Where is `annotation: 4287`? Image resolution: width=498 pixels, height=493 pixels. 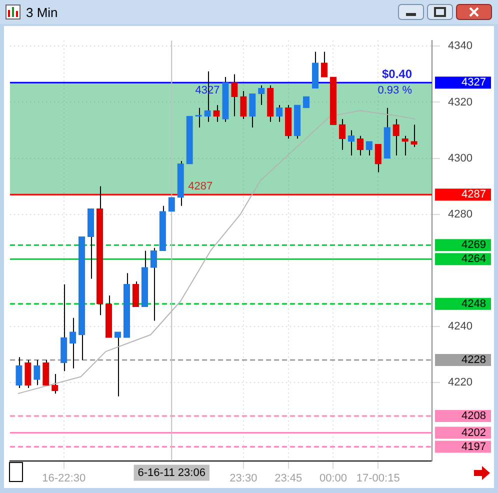 annotation: 4287 is located at coordinates (200, 186).